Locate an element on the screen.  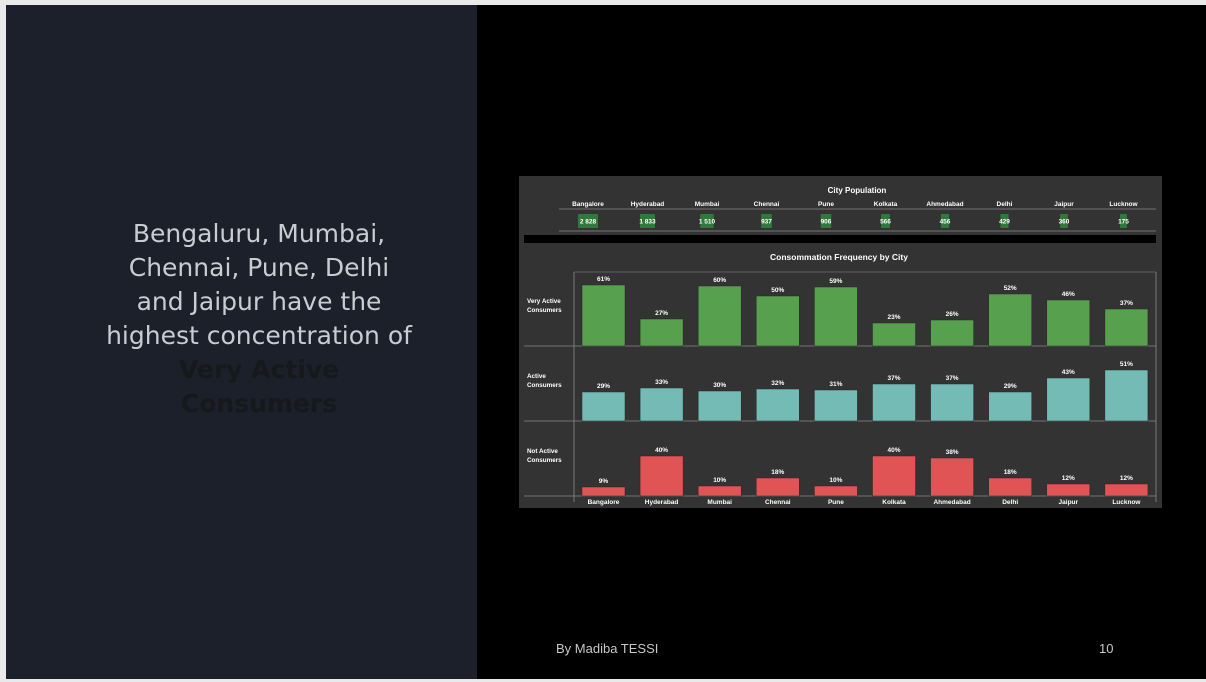
population-column-header: Jaipur is located at coordinates (1064, 204).